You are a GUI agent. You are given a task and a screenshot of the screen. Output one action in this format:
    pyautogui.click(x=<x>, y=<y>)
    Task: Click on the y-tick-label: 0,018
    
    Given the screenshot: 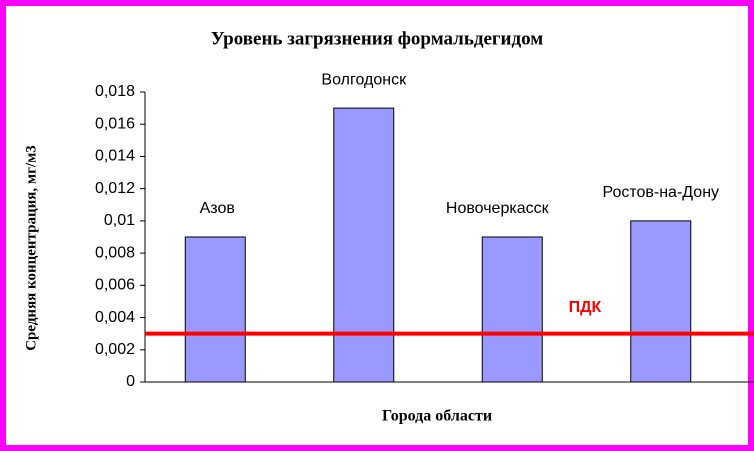 What is the action you would take?
    pyautogui.click(x=115, y=91)
    